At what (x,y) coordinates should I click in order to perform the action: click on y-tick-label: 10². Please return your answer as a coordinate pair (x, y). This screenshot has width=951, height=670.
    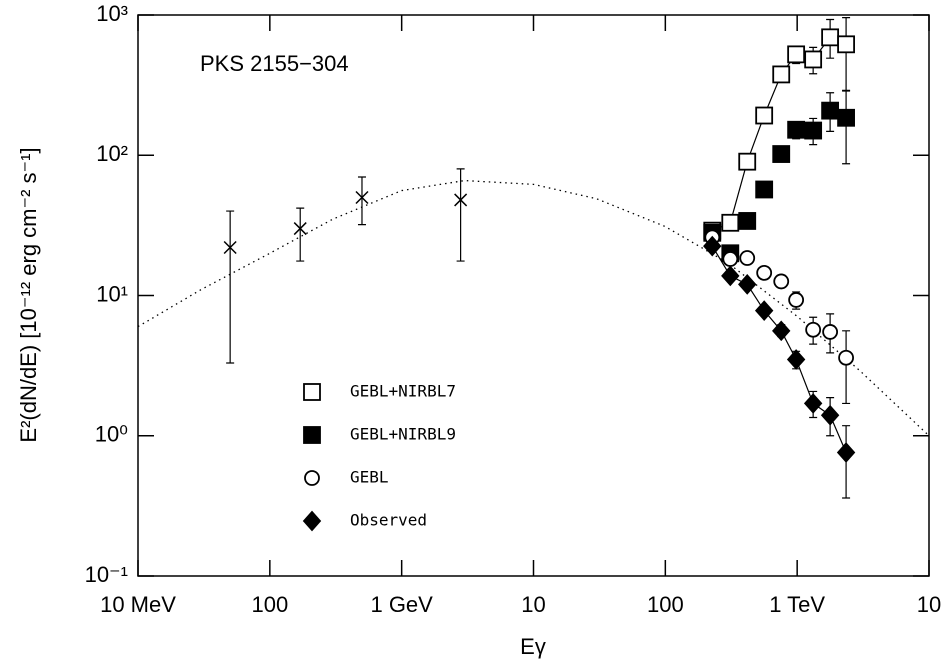
    Looking at the image, I should click on (112, 153).